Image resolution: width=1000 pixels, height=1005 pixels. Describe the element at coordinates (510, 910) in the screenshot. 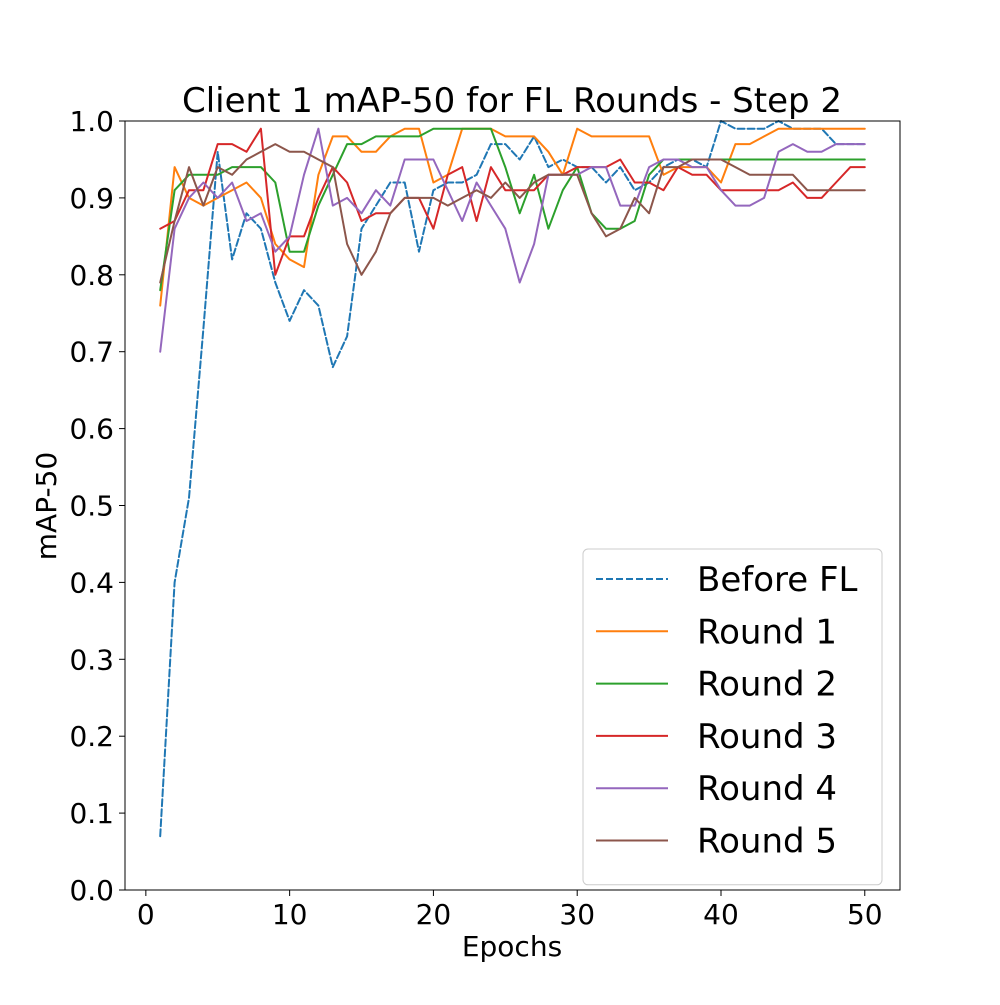

I see `x-axis-ticks: 0 10 20 30 40 50` at that location.